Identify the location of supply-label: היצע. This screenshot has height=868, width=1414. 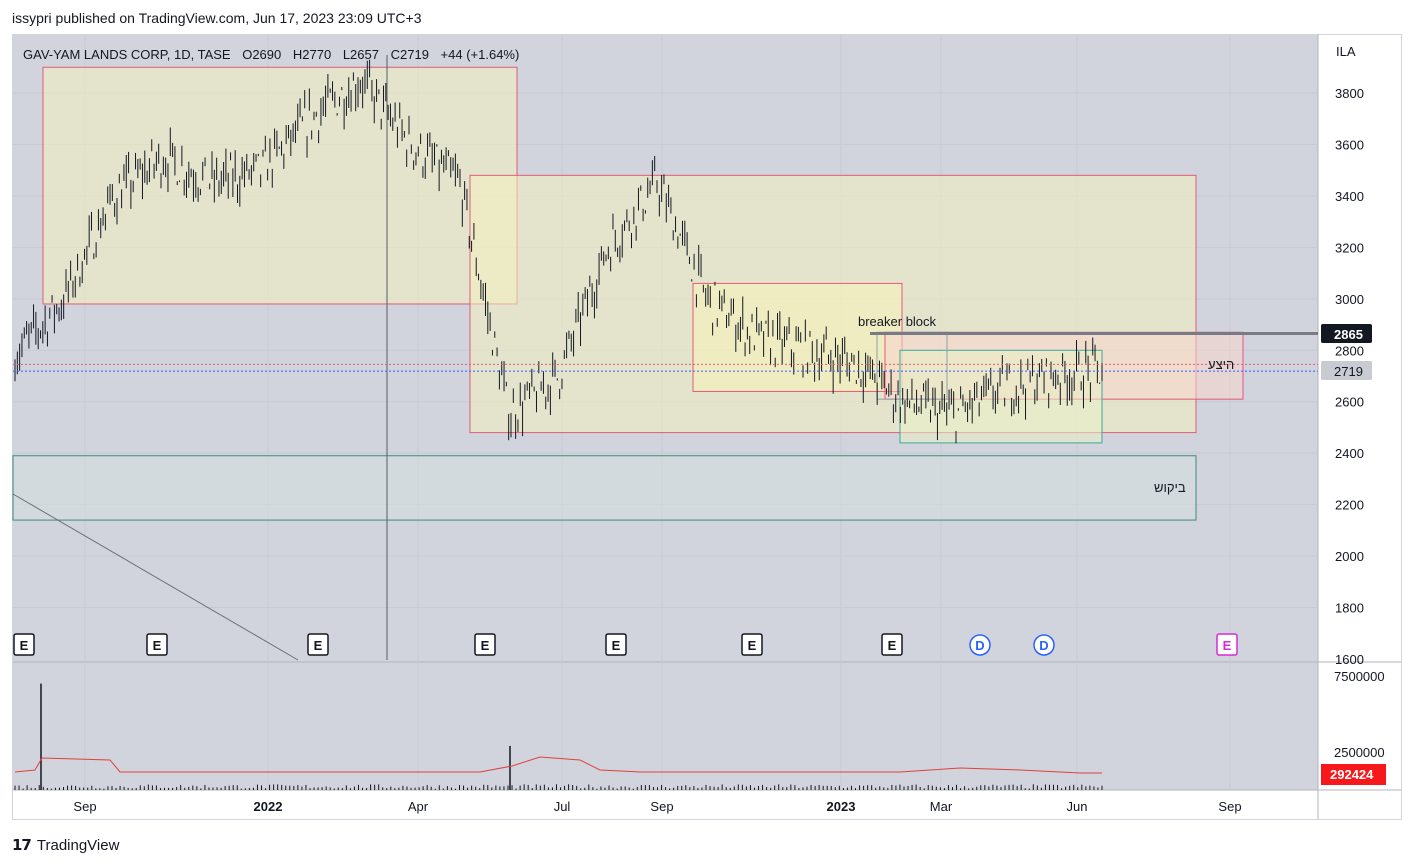
(1221, 364).